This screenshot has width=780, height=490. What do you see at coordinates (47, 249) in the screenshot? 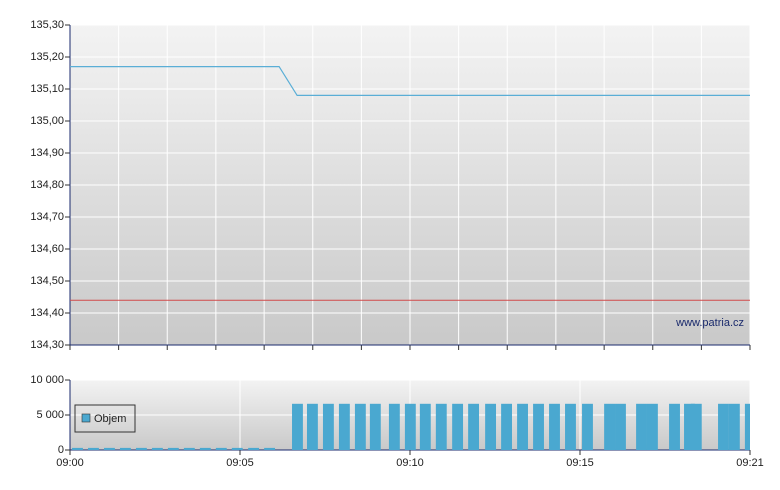
I see `y-tick-label: 134,60` at bounding box center [47, 249].